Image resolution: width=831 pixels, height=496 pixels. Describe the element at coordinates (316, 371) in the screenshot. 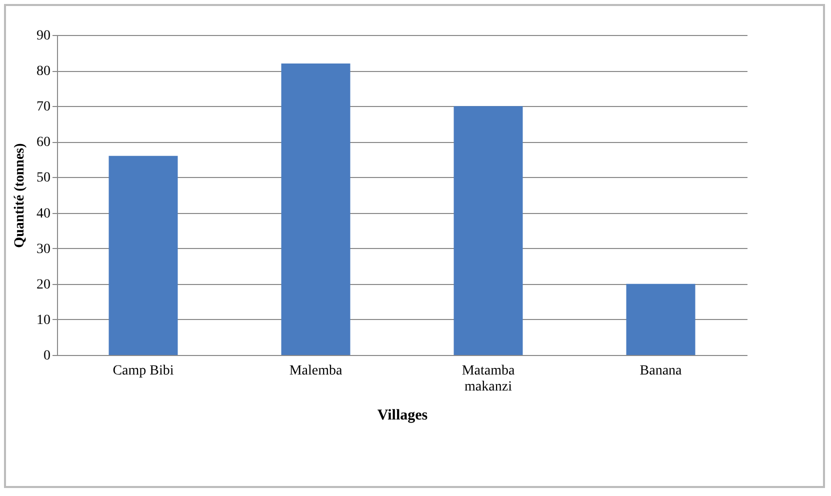

I see `x-tick-label: Malemba` at that location.